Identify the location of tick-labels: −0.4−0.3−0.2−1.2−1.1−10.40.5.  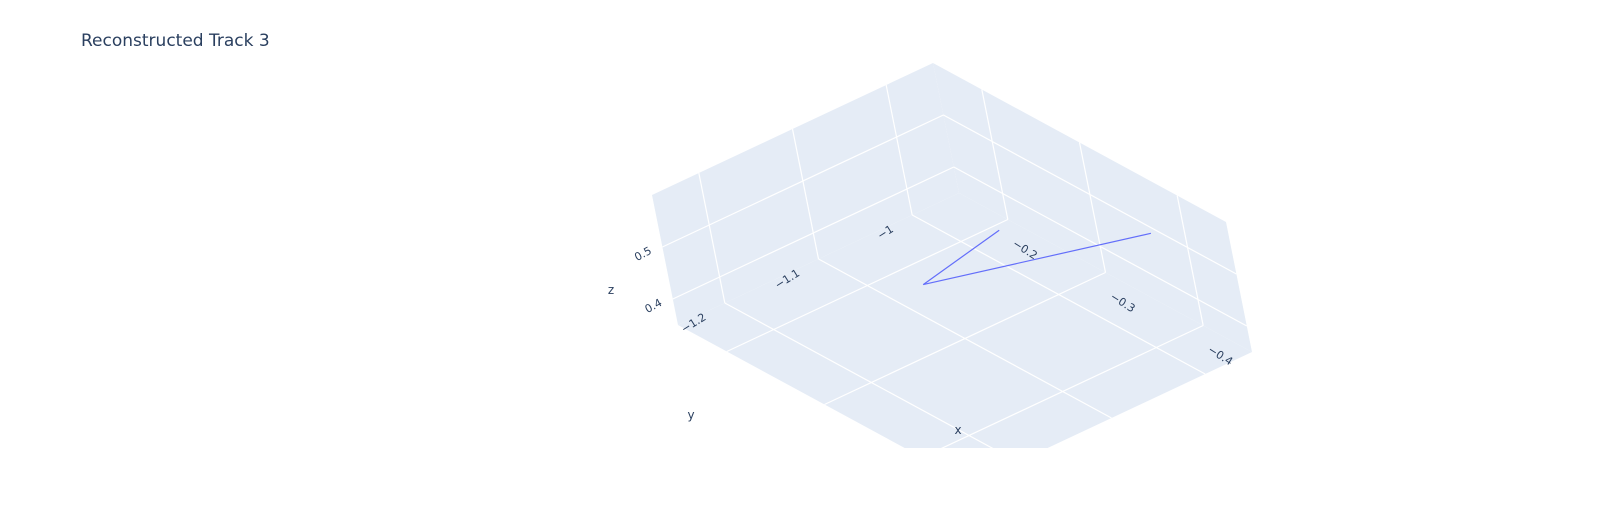
(933, 296).